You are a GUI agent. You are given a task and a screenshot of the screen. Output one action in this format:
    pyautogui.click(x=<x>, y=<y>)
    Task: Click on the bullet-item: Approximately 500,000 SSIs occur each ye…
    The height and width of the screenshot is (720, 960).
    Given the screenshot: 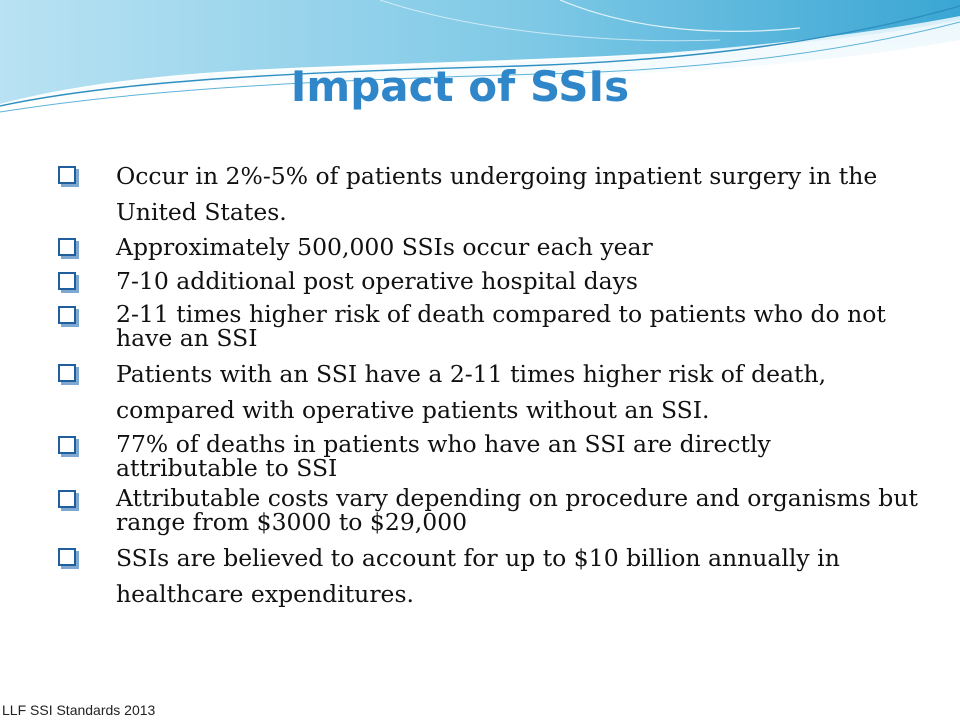 What is the action you would take?
    pyautogui.click(x=488, y=247)
    